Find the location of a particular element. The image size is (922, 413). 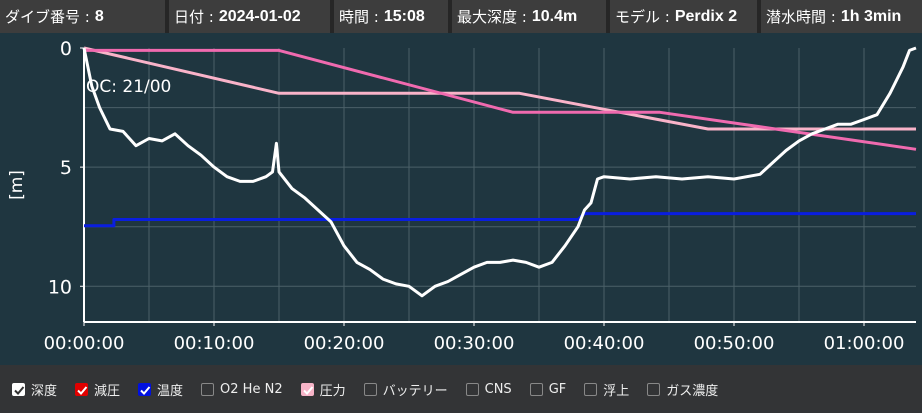

x-tick-label: 00:20:00 is located at coordinates (344, 343).